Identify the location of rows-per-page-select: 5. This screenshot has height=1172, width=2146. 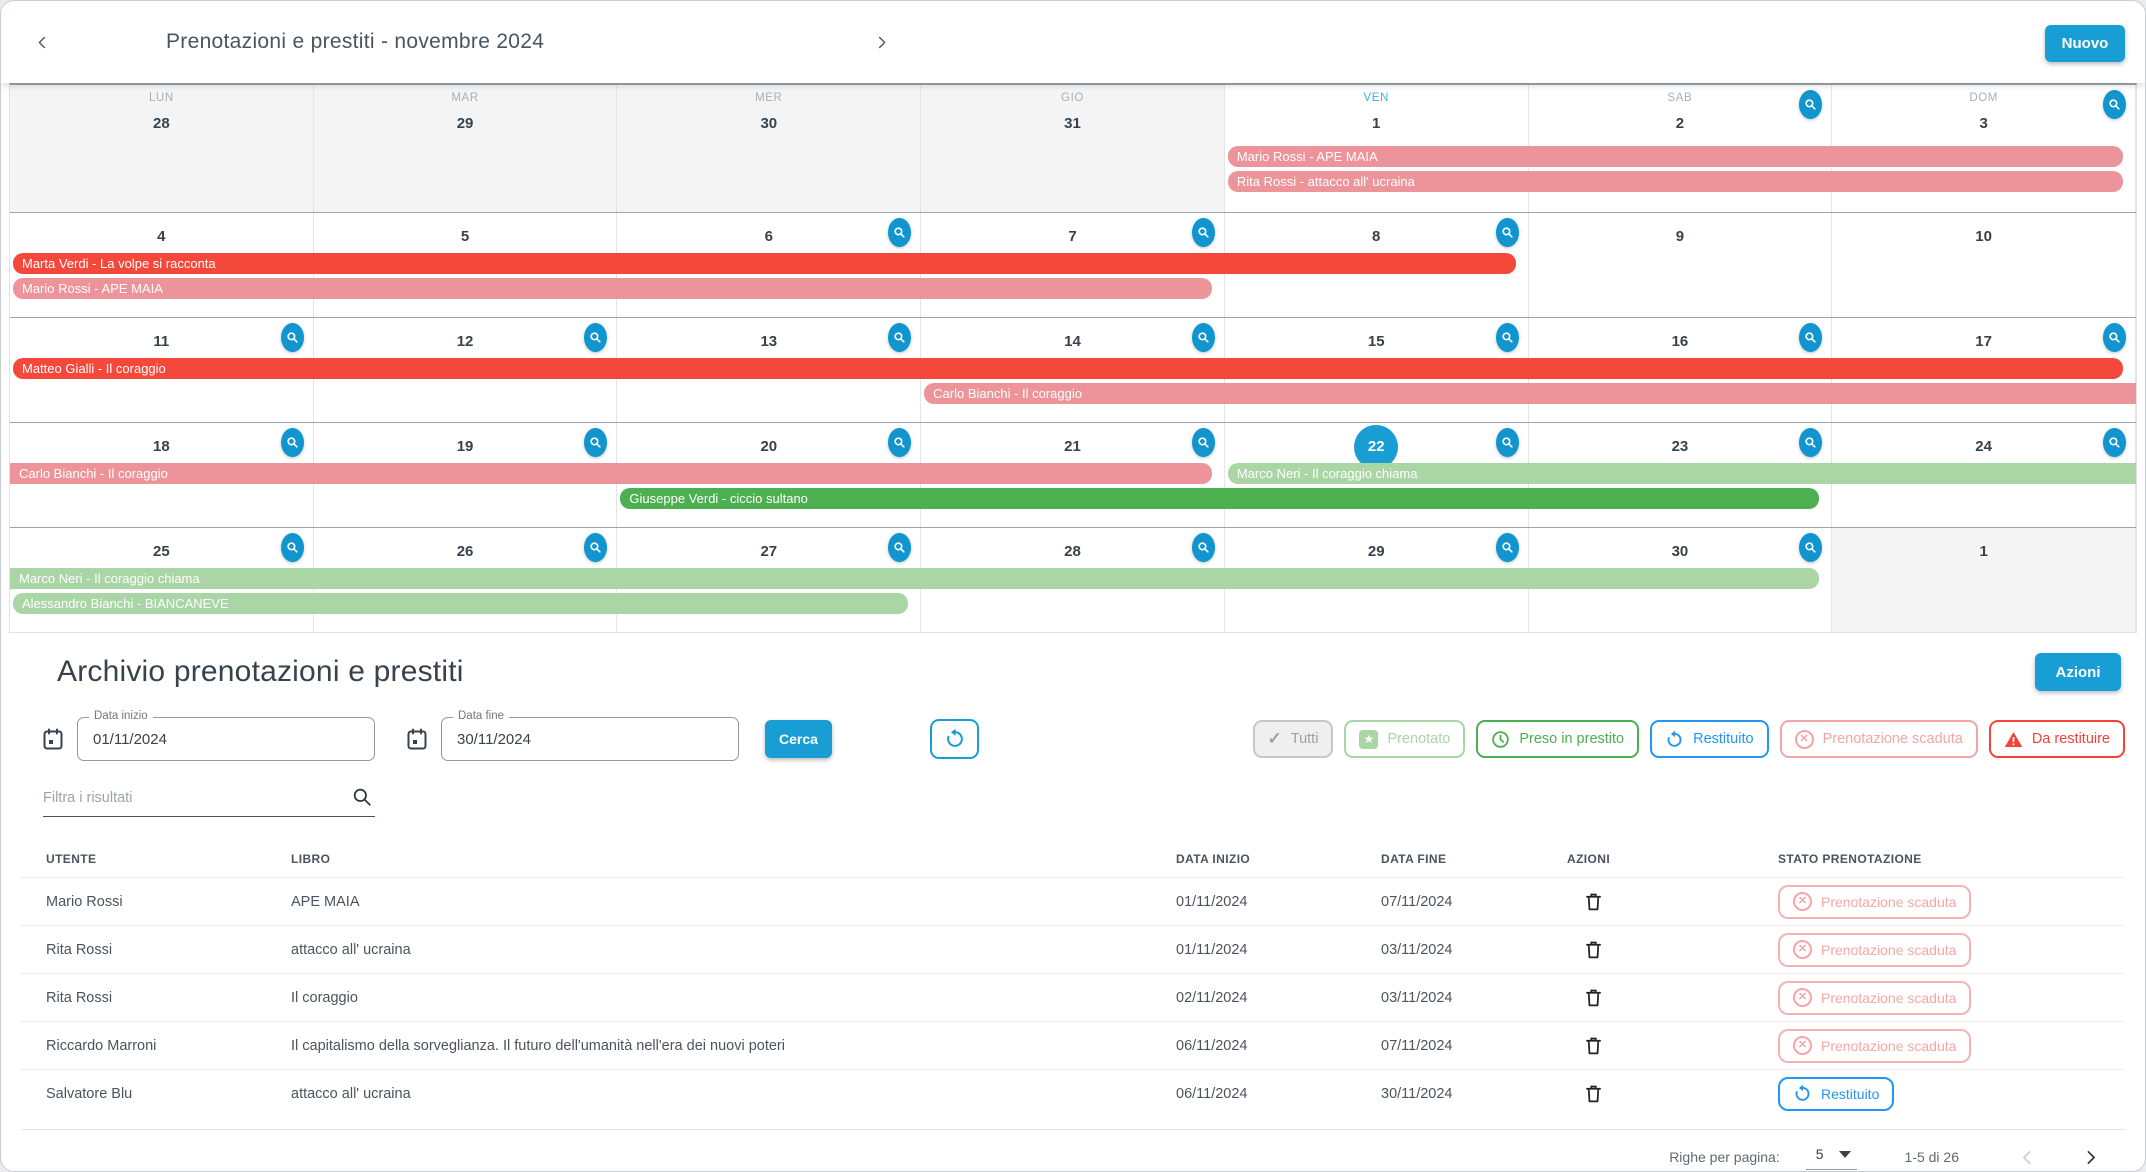
(1831, 1157).